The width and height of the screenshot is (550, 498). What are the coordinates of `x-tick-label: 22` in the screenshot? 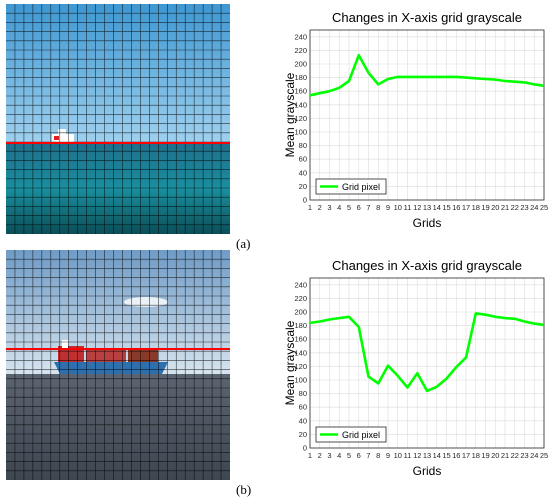 It's located at (515, 455).